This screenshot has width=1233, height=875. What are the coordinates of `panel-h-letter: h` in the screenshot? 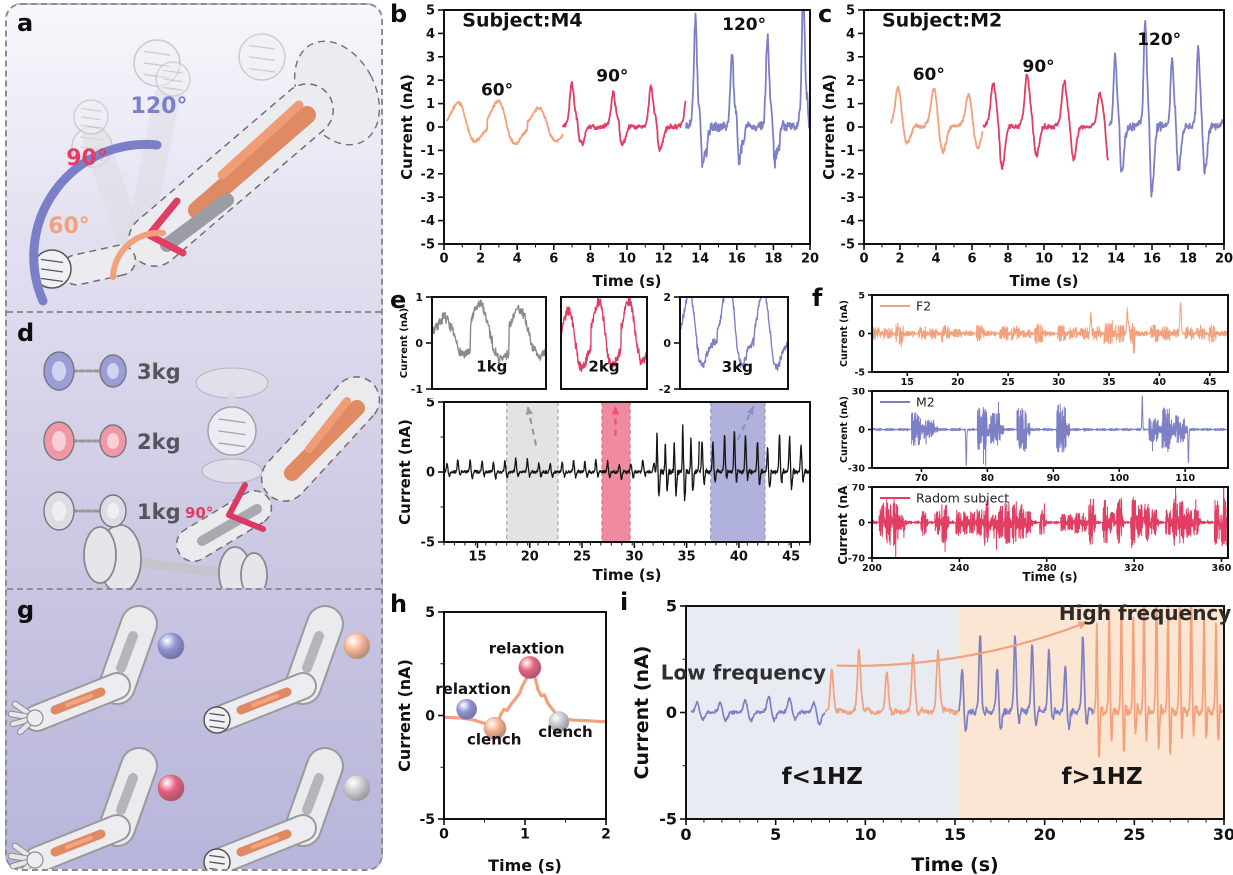 It's located at (399, 604).